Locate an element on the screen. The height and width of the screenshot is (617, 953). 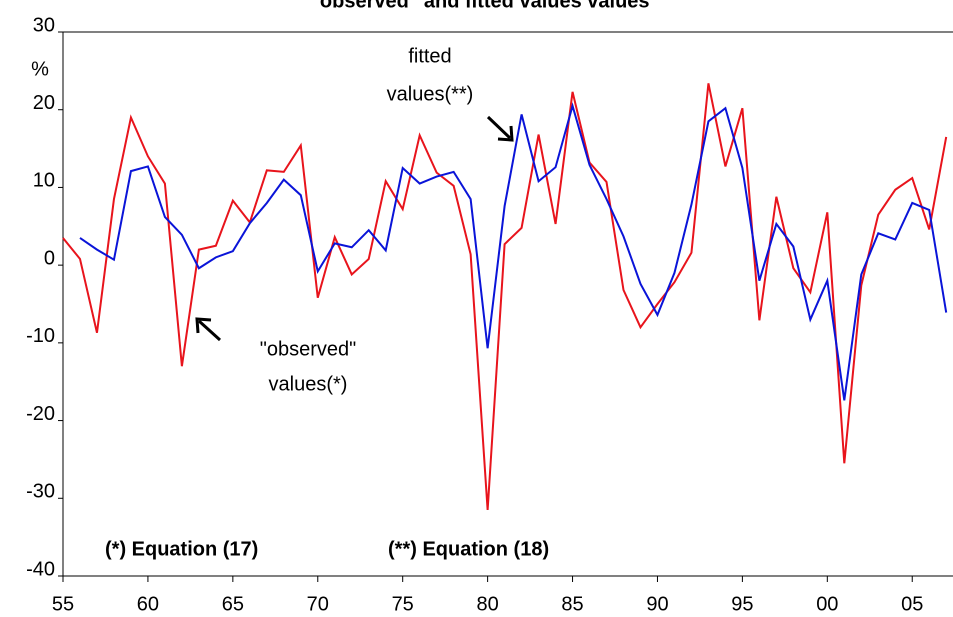
y-axis-label: % is located at coordinates (40, 69).